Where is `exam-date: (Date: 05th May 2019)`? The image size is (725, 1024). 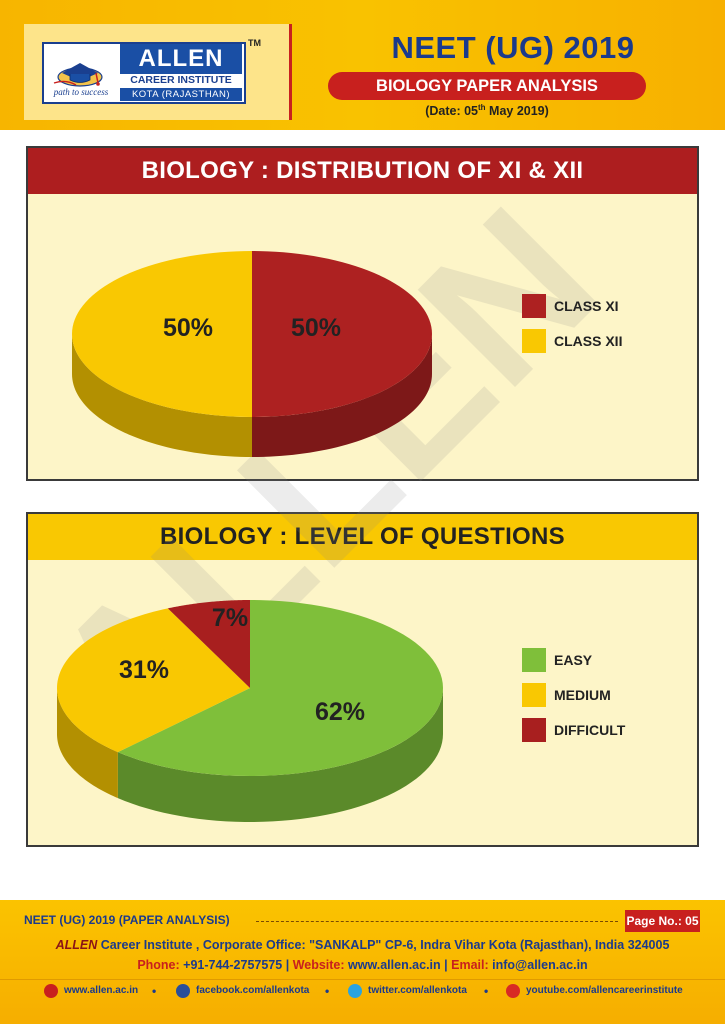 exam-date: (Date: 05th May 2019) is located at coordinates (487, 111).